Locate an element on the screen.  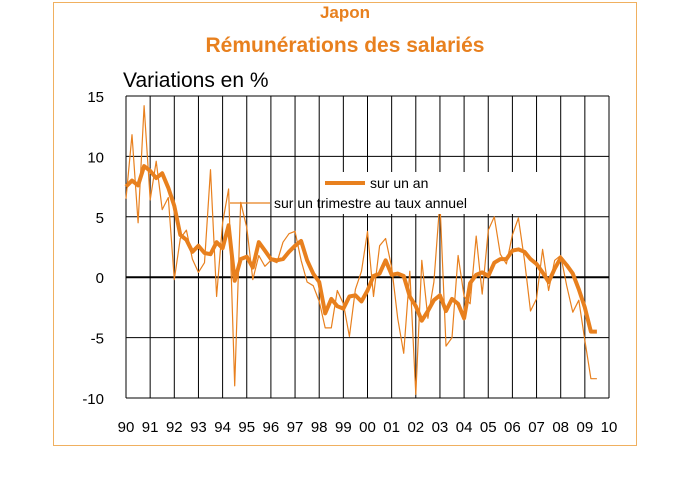
x-tick-label: 08 is located at coordinates (560, 427).